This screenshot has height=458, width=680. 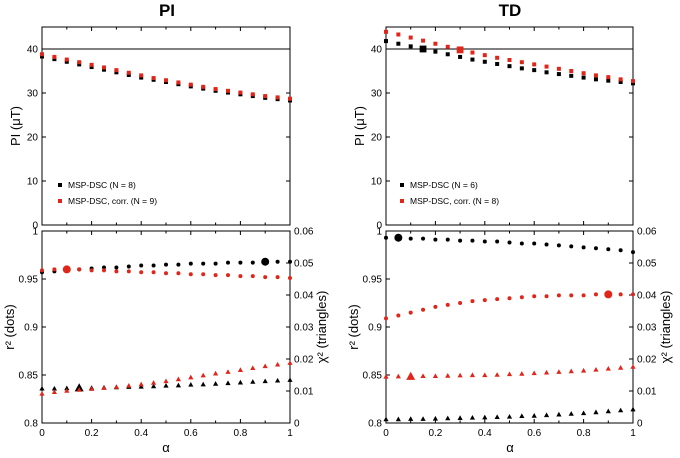 What do you see at coordinates (584, 433) in the screenshot?
I see `x-tick-label: 0.8` at bounding box center [584, 433].